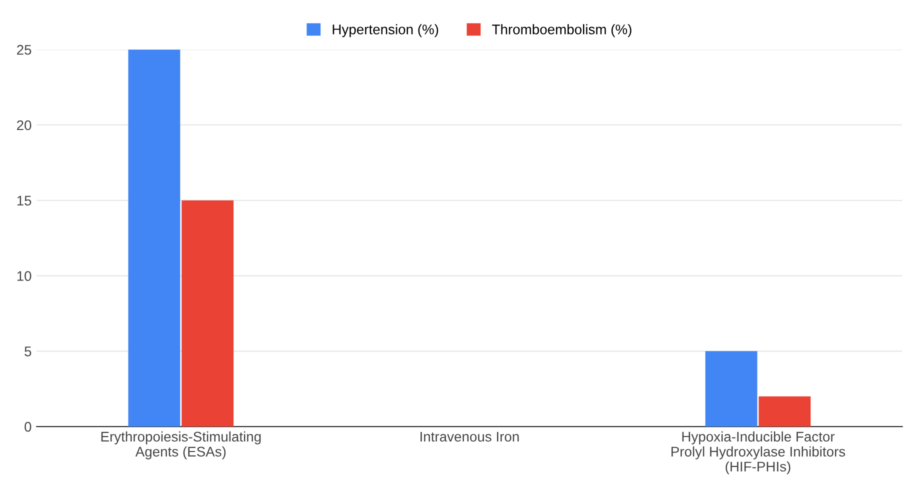  I want to click on y-tick-label: 10, so click(24, 276).